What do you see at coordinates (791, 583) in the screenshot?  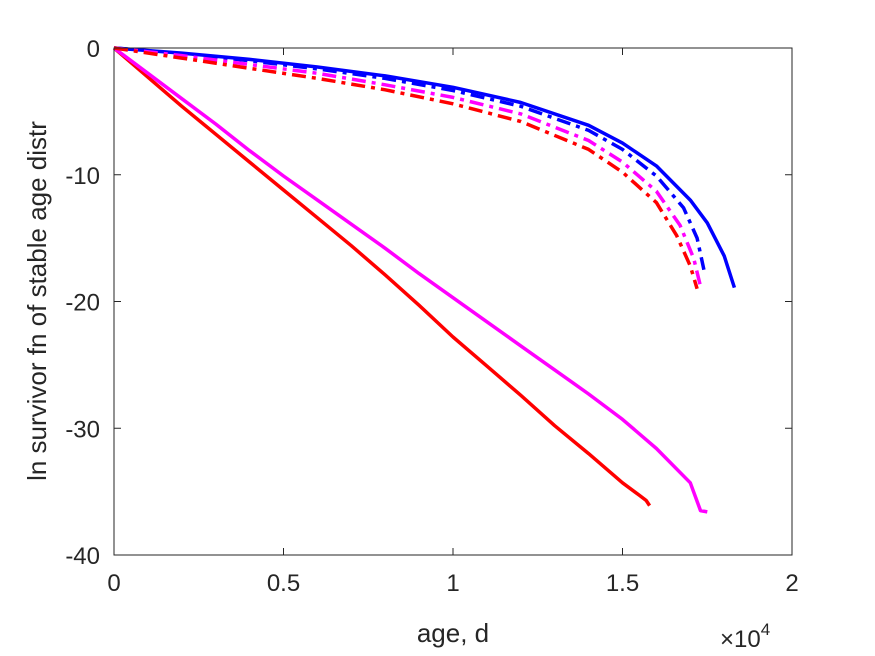 I see `x-tick-label: 2` at bounding box center [791, 583].